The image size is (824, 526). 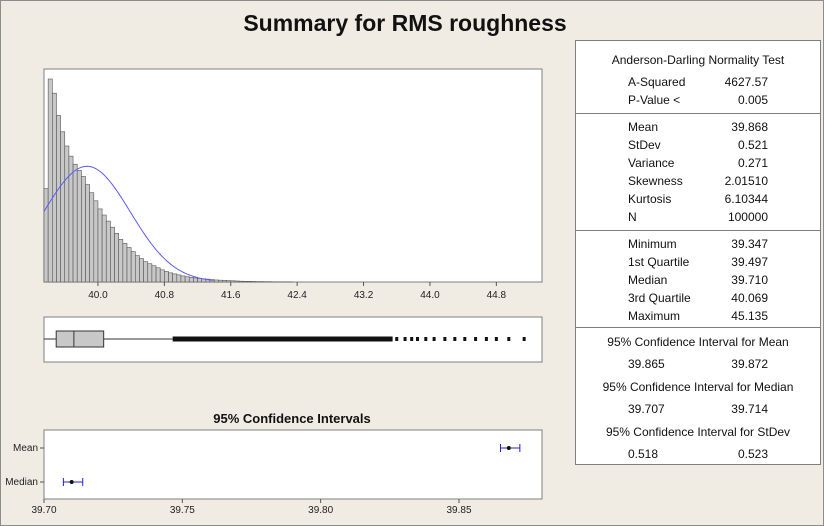 What do you see at coordinates (25, 448) in the screenshot?
I see `ci-category-label: Mean` at bounding box center [25, 448].